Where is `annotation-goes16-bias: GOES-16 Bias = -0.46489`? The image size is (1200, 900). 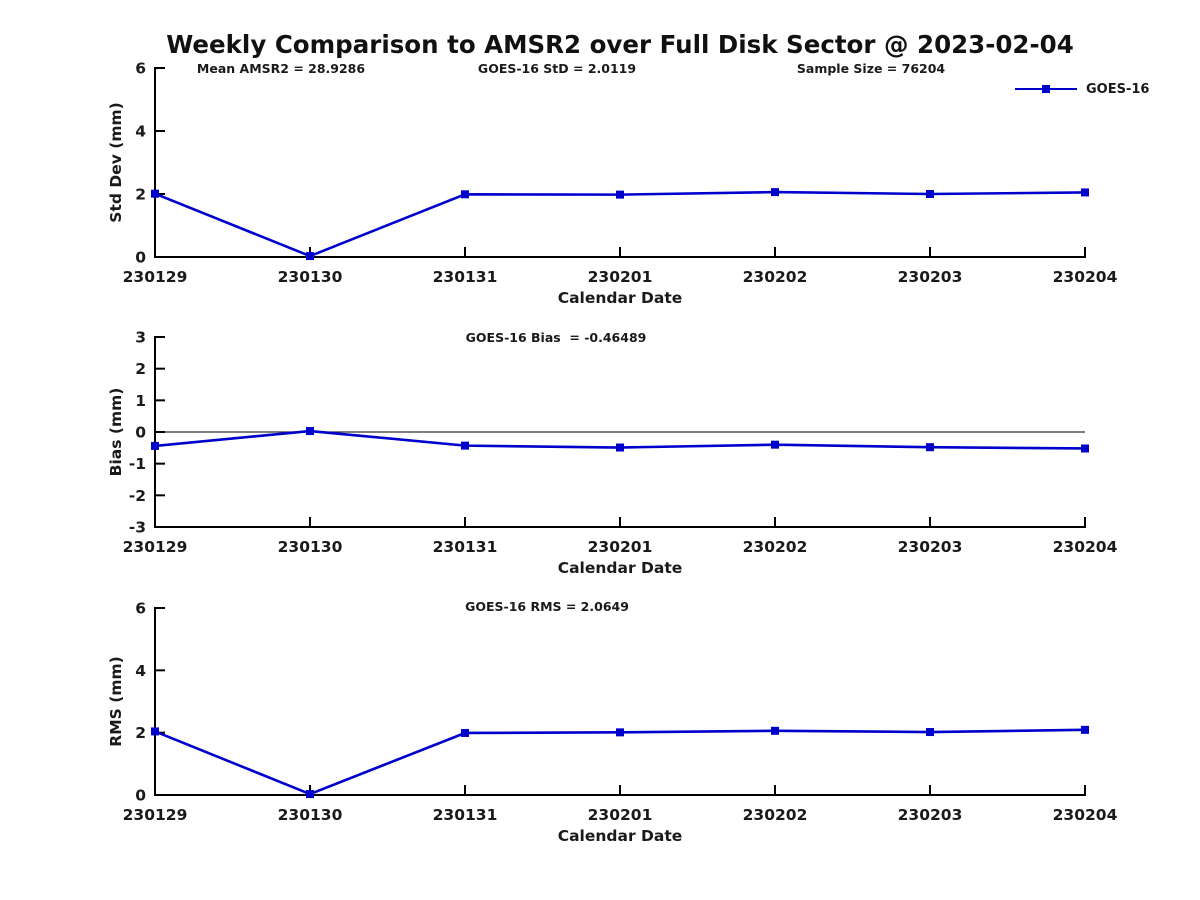 annotation-goes16-bias: GOES-16 Bias = -0.46489 is located at coordinates (556, 337).